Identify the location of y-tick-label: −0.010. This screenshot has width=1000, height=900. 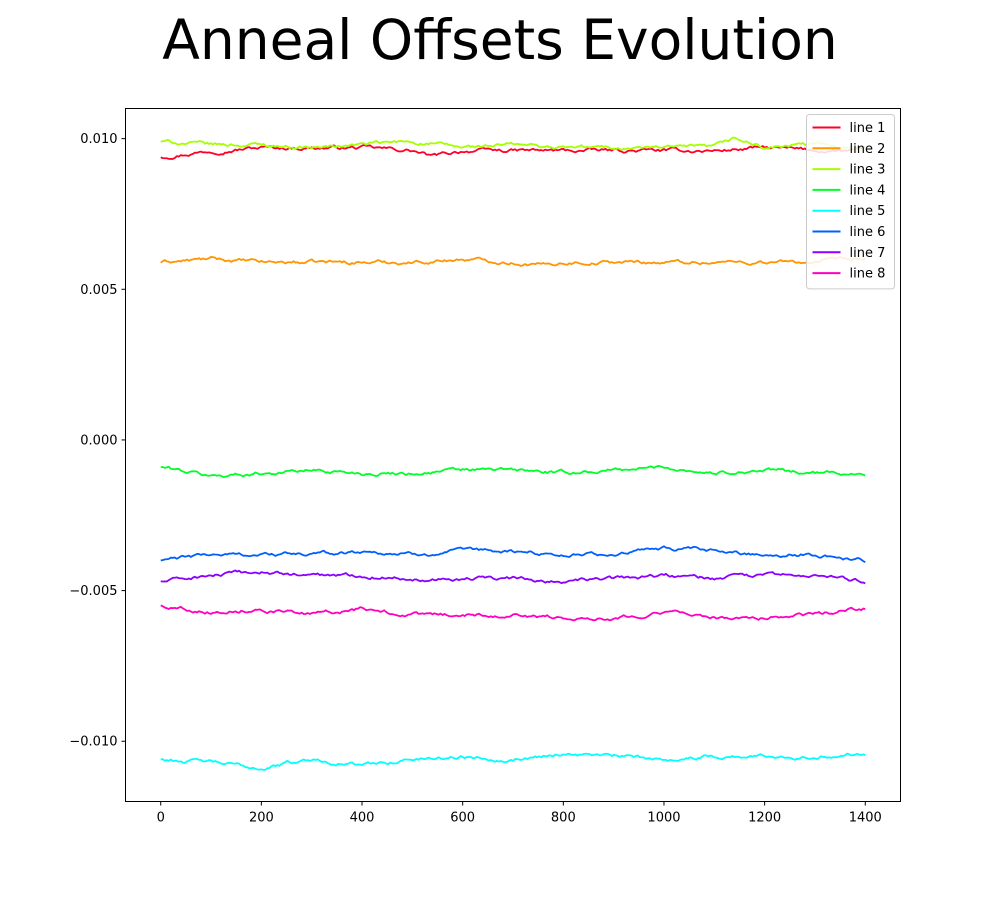
(93, 742).